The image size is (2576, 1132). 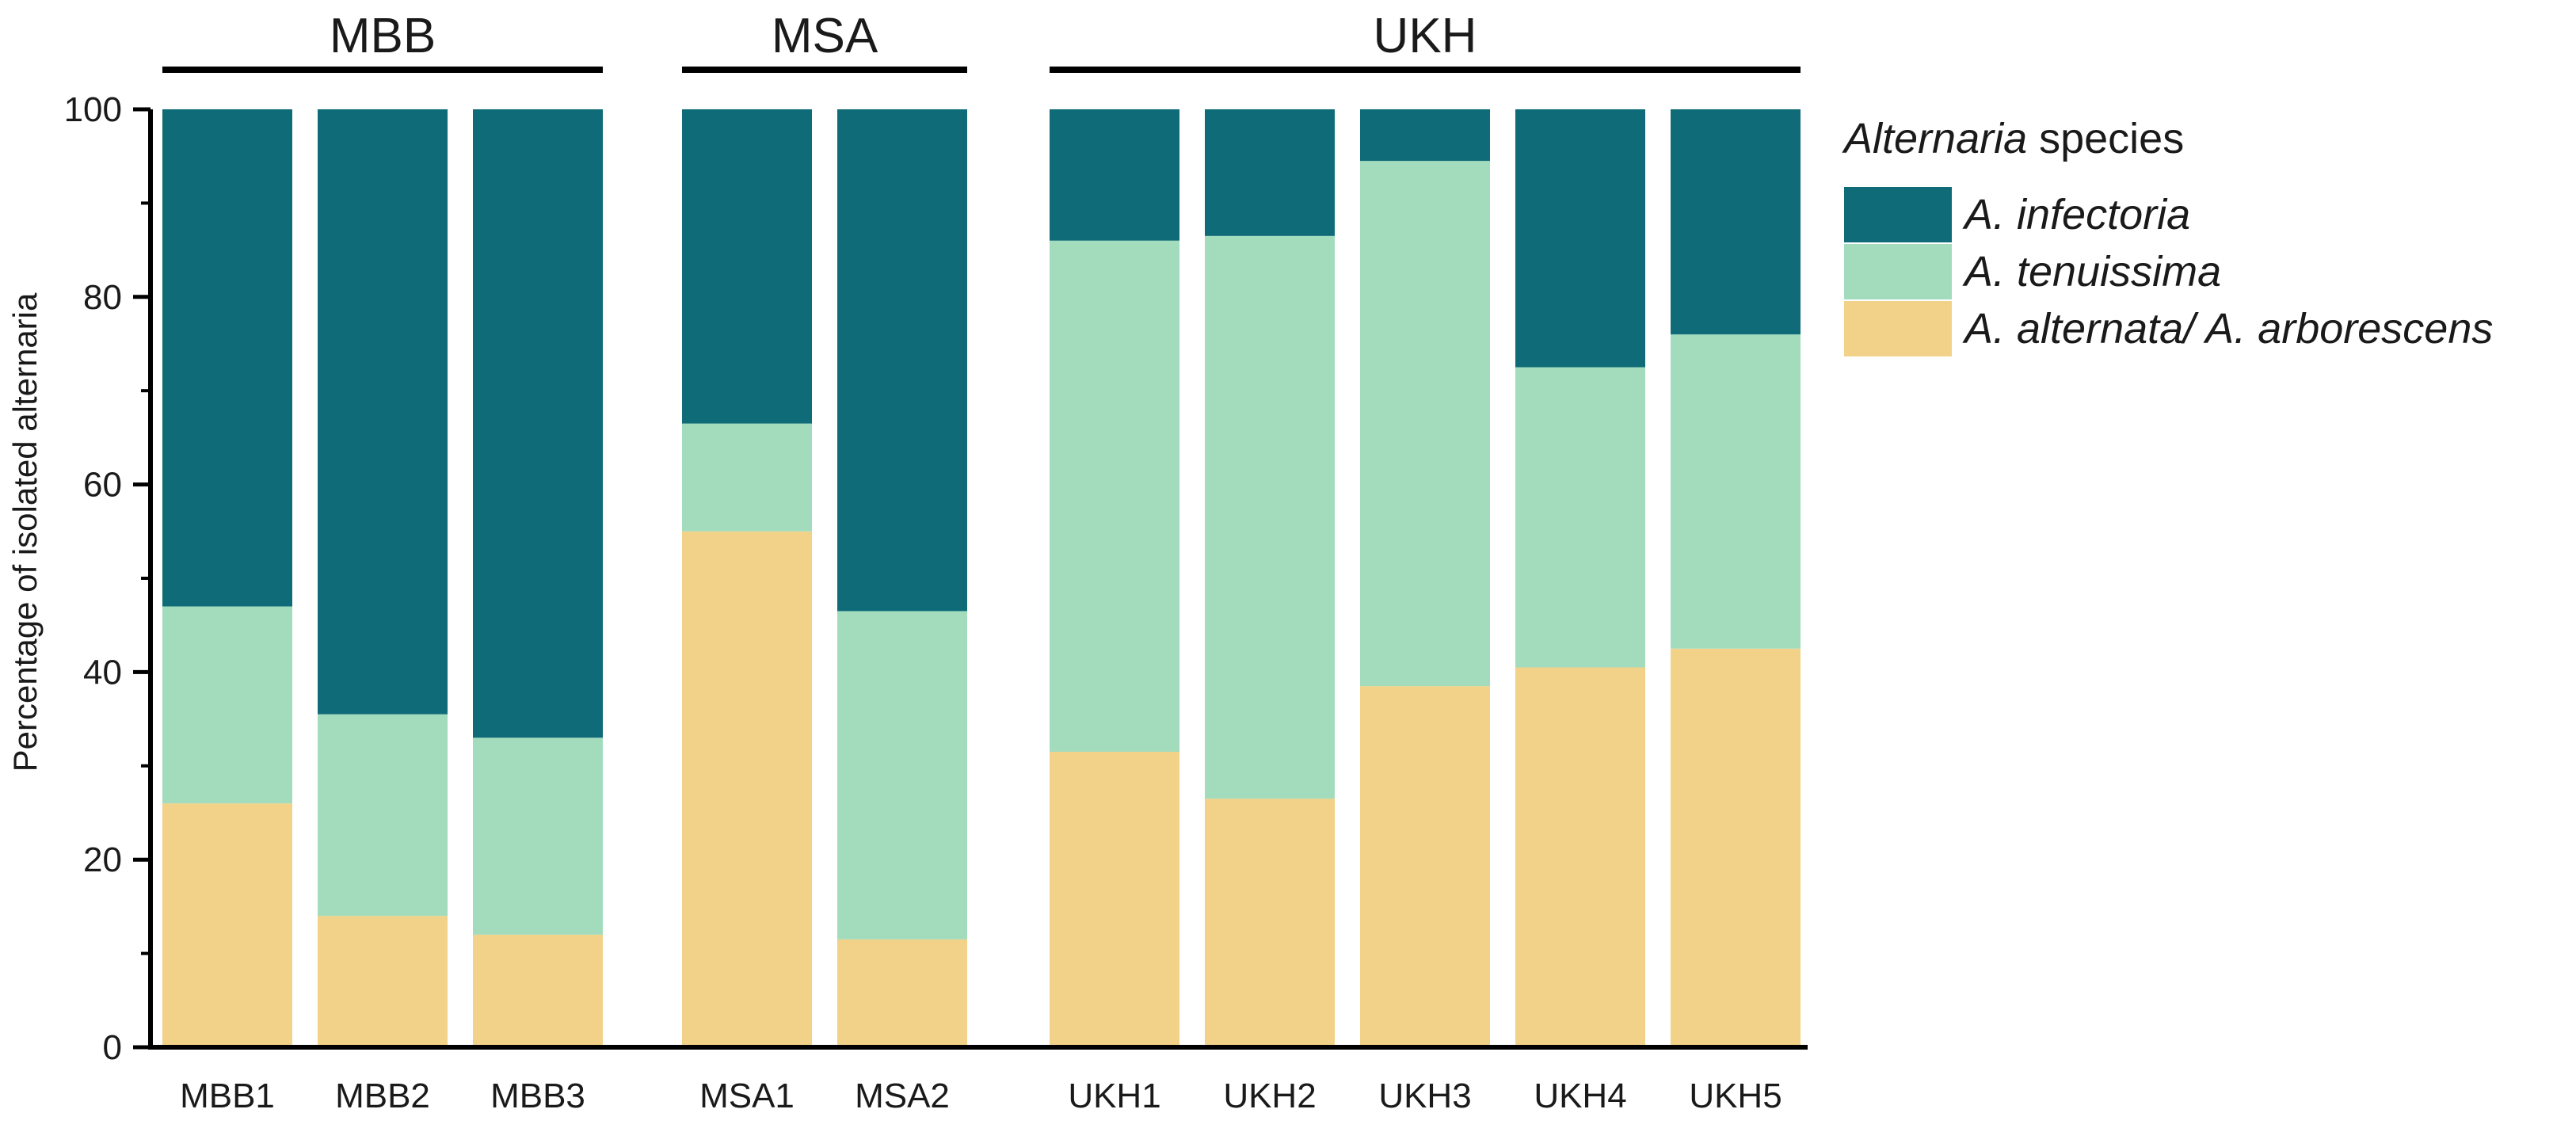 I want to click on y-tick-label: 80, so click(x=102, y=298).